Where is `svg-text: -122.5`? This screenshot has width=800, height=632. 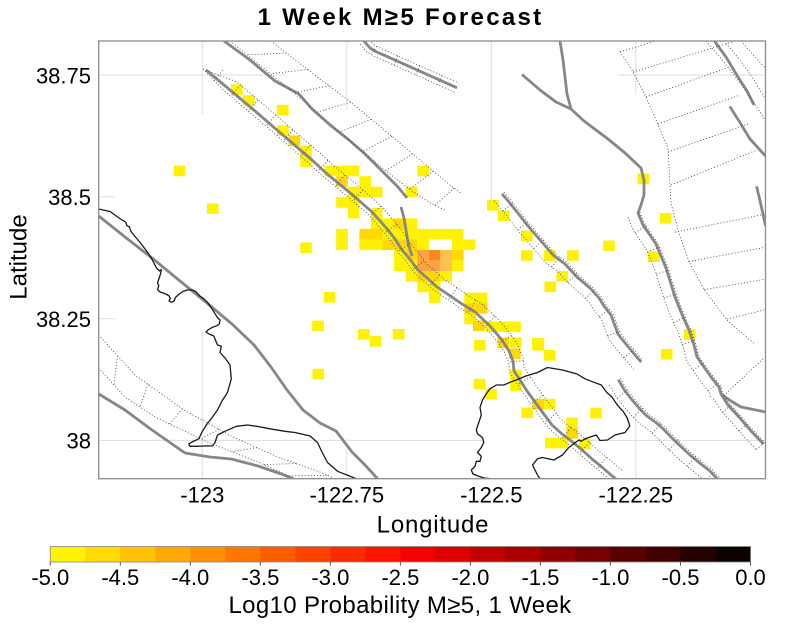 svg-text: -122.5 is located at coordinates (491, 495).